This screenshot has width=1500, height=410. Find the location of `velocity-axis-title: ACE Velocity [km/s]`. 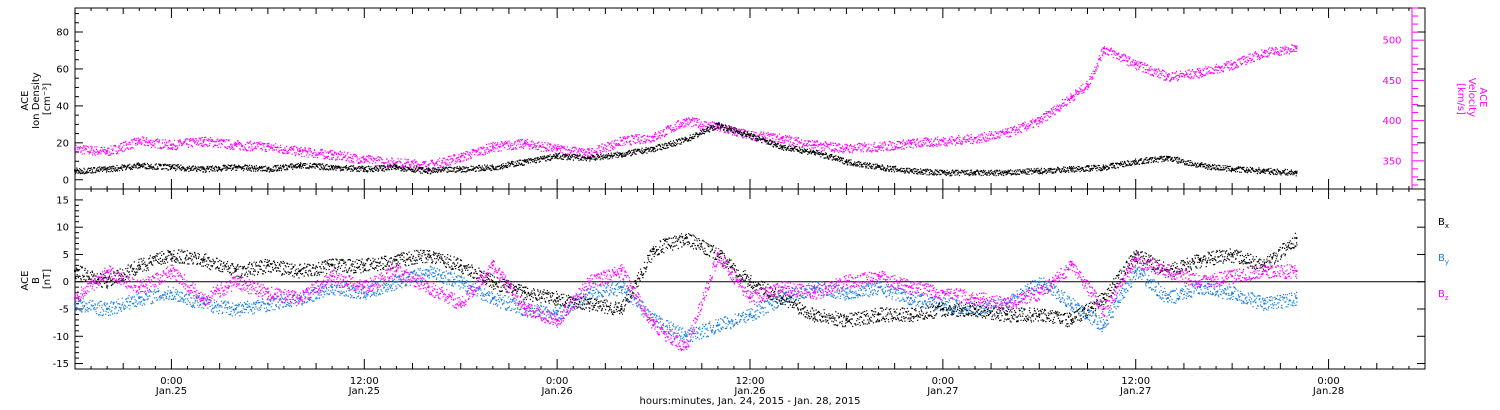

velocity-axis-title: ACE Velocity [km/s] is located at coordinates (1471, 99).